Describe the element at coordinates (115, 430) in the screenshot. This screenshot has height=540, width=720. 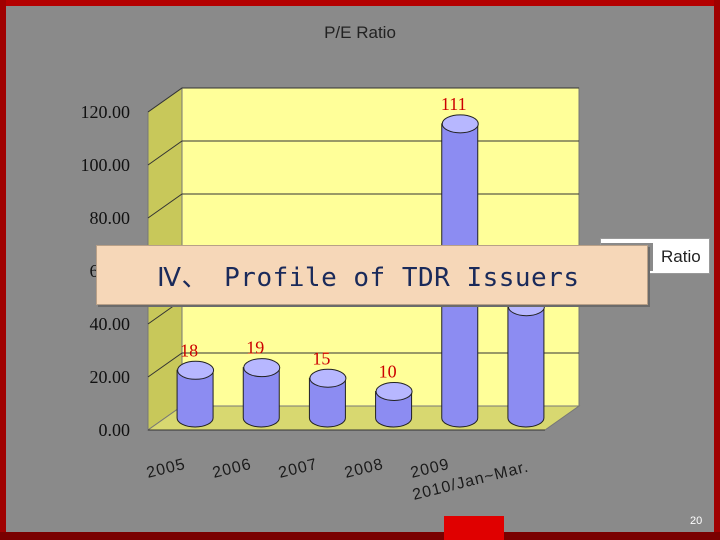
I see `y-tick-label: 0.00` at that location.